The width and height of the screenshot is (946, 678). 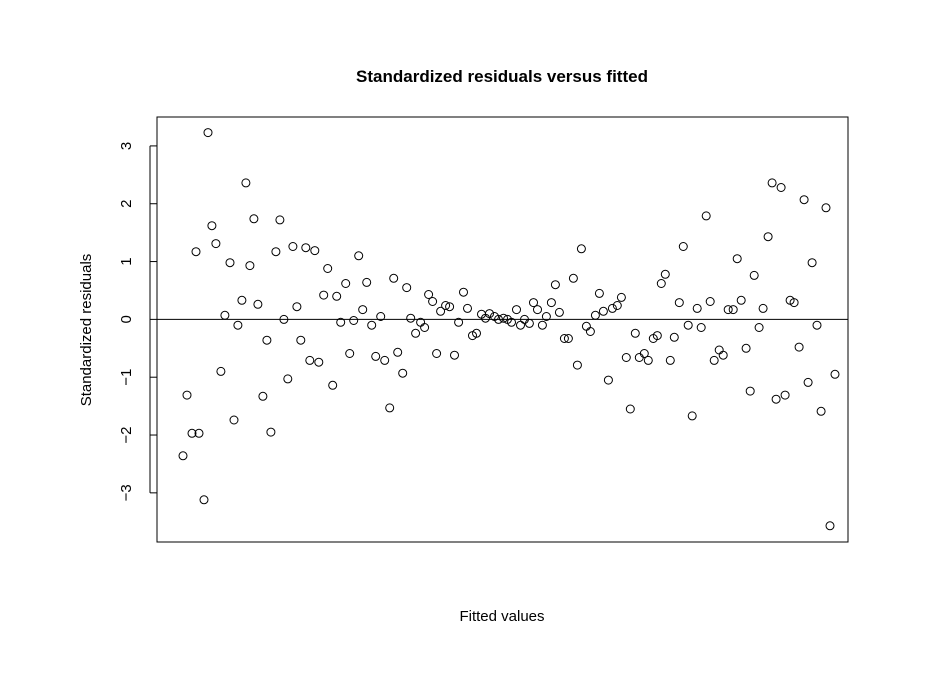 What do you see at coordinates (126, 319) in the screenshot?
I see `y-tick-label: 0` at bounding box center [126, 319].